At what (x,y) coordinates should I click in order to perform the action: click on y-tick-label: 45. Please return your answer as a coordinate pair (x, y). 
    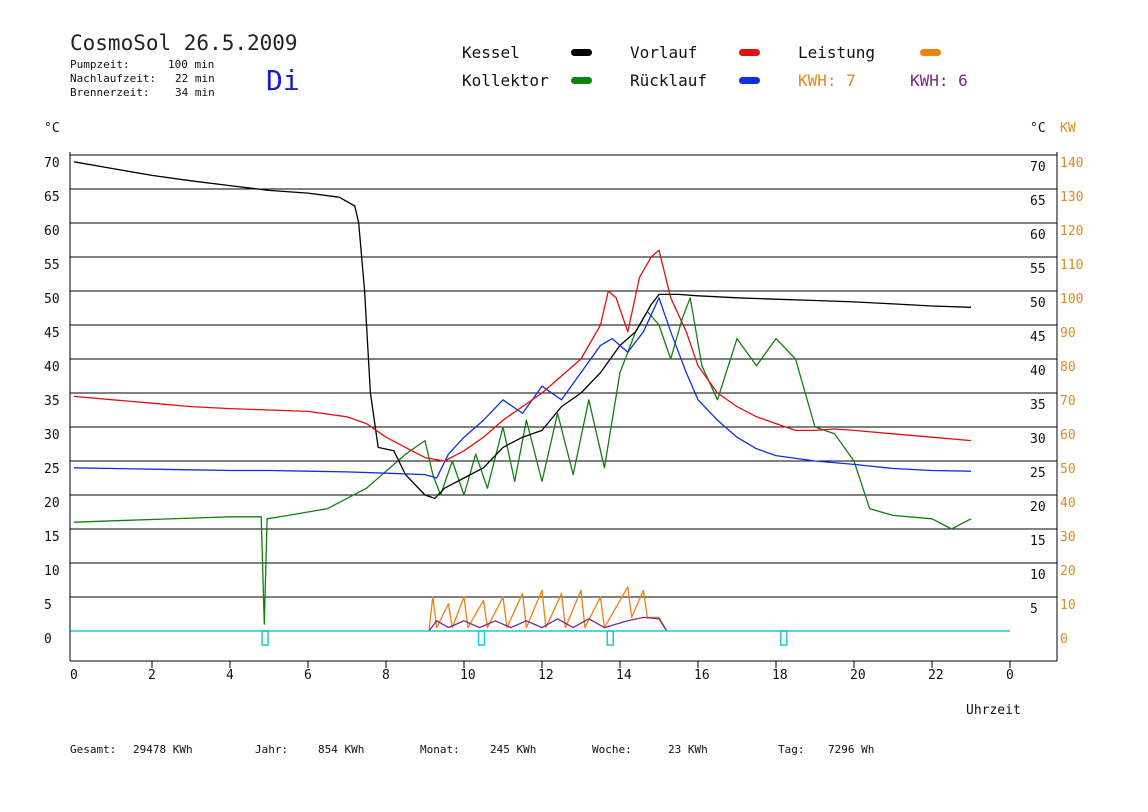
    Looking at the image, I should click on (52, 333).